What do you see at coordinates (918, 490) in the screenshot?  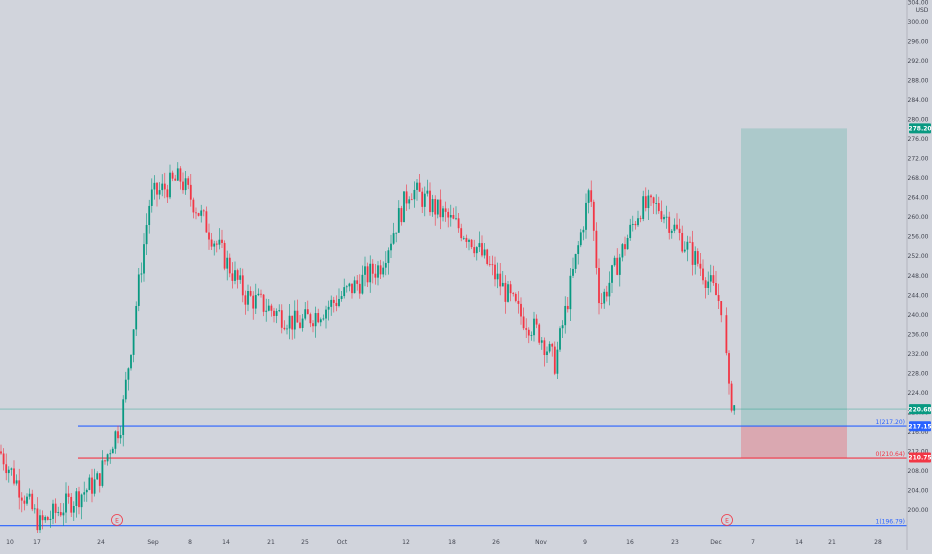 I see `y-tick-label: 204.00` at bounding box center [918, 490].